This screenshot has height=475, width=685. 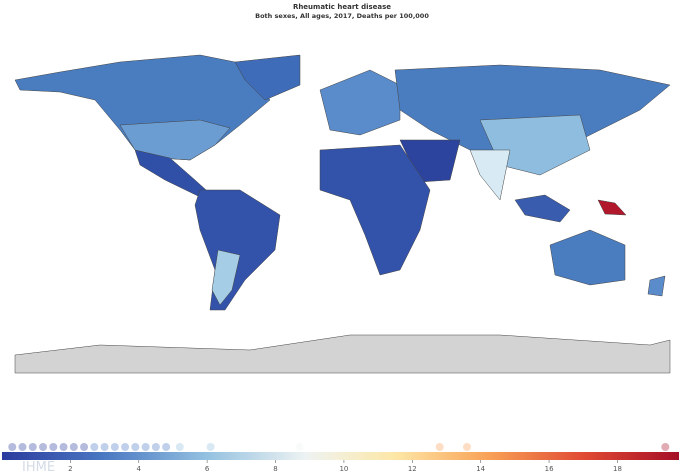 I want to click on tick-label: 8, so click(x=275, y=469).